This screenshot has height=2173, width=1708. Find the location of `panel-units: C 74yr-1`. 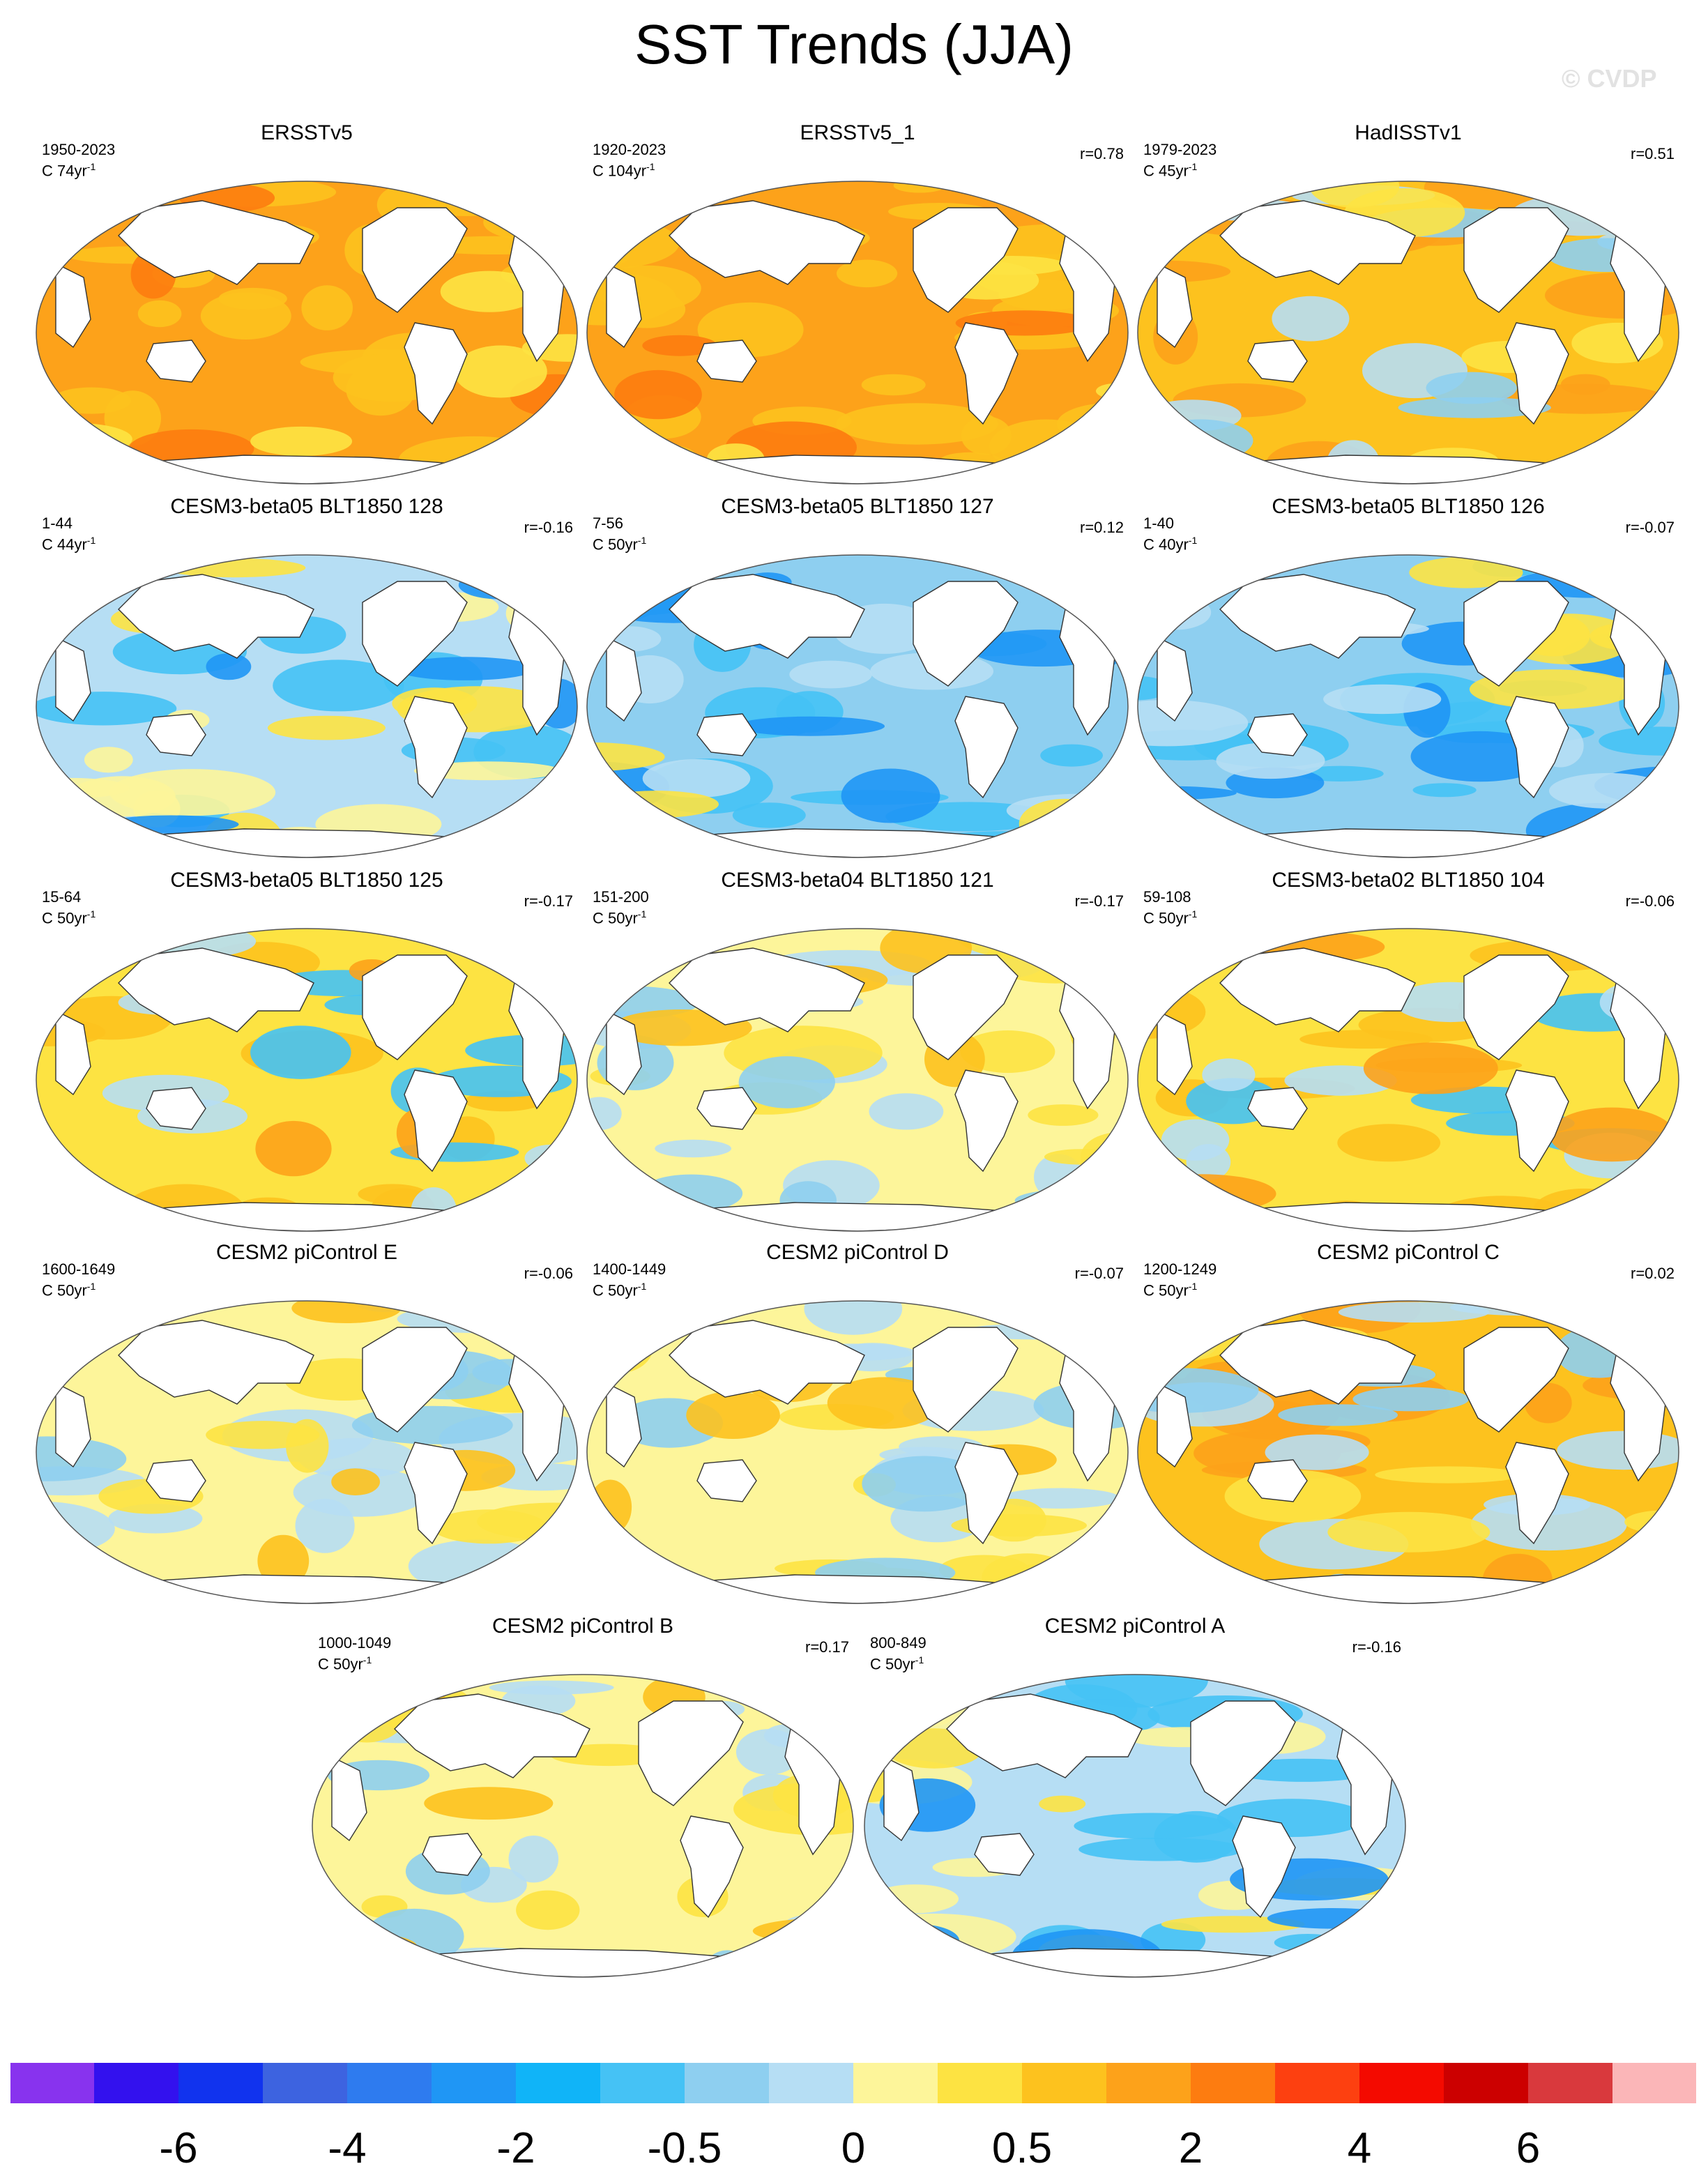

panel-units: C 74yr-1 is located at coordinates (69, 169).